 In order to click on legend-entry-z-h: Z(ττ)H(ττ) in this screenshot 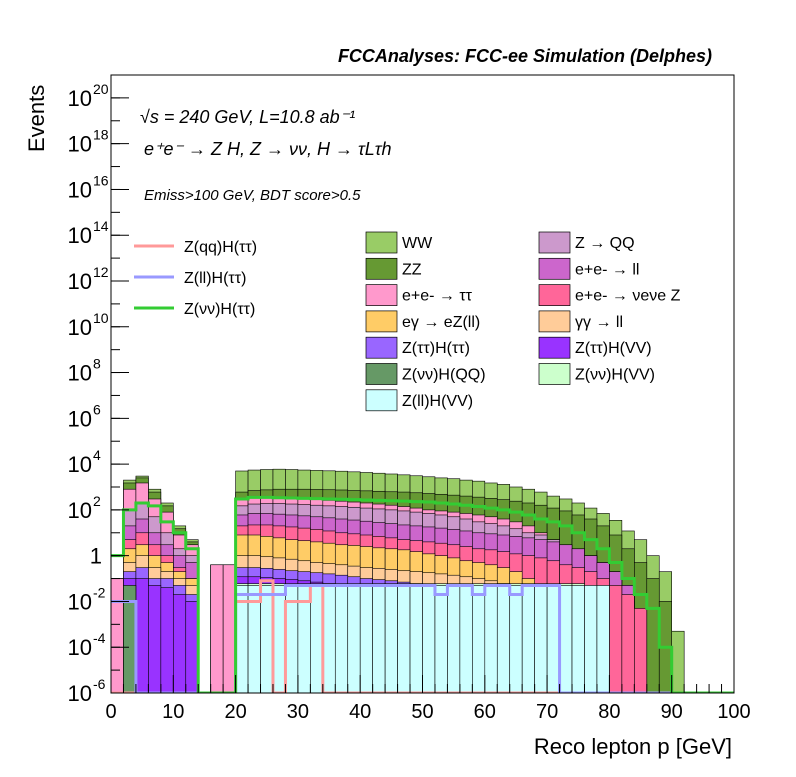, I will do `click(417, 347)`.